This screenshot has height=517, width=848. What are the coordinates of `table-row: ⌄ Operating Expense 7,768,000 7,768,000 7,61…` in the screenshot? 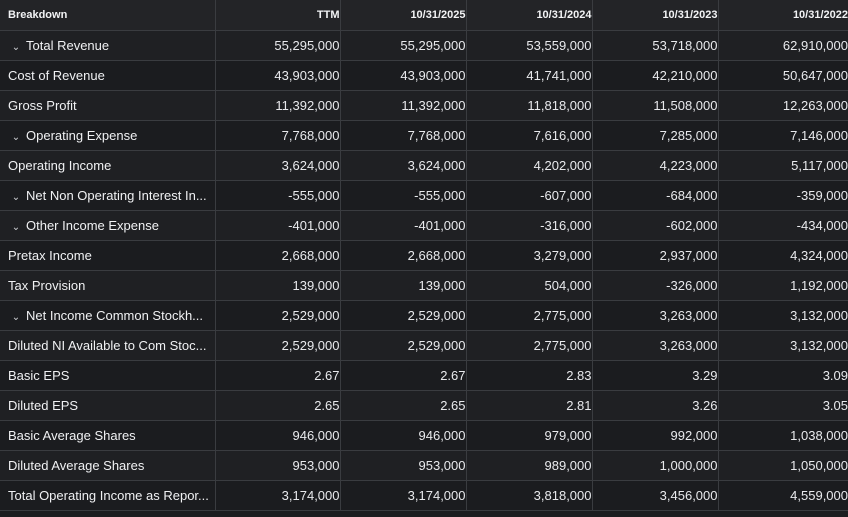 It's located at (424, 135).